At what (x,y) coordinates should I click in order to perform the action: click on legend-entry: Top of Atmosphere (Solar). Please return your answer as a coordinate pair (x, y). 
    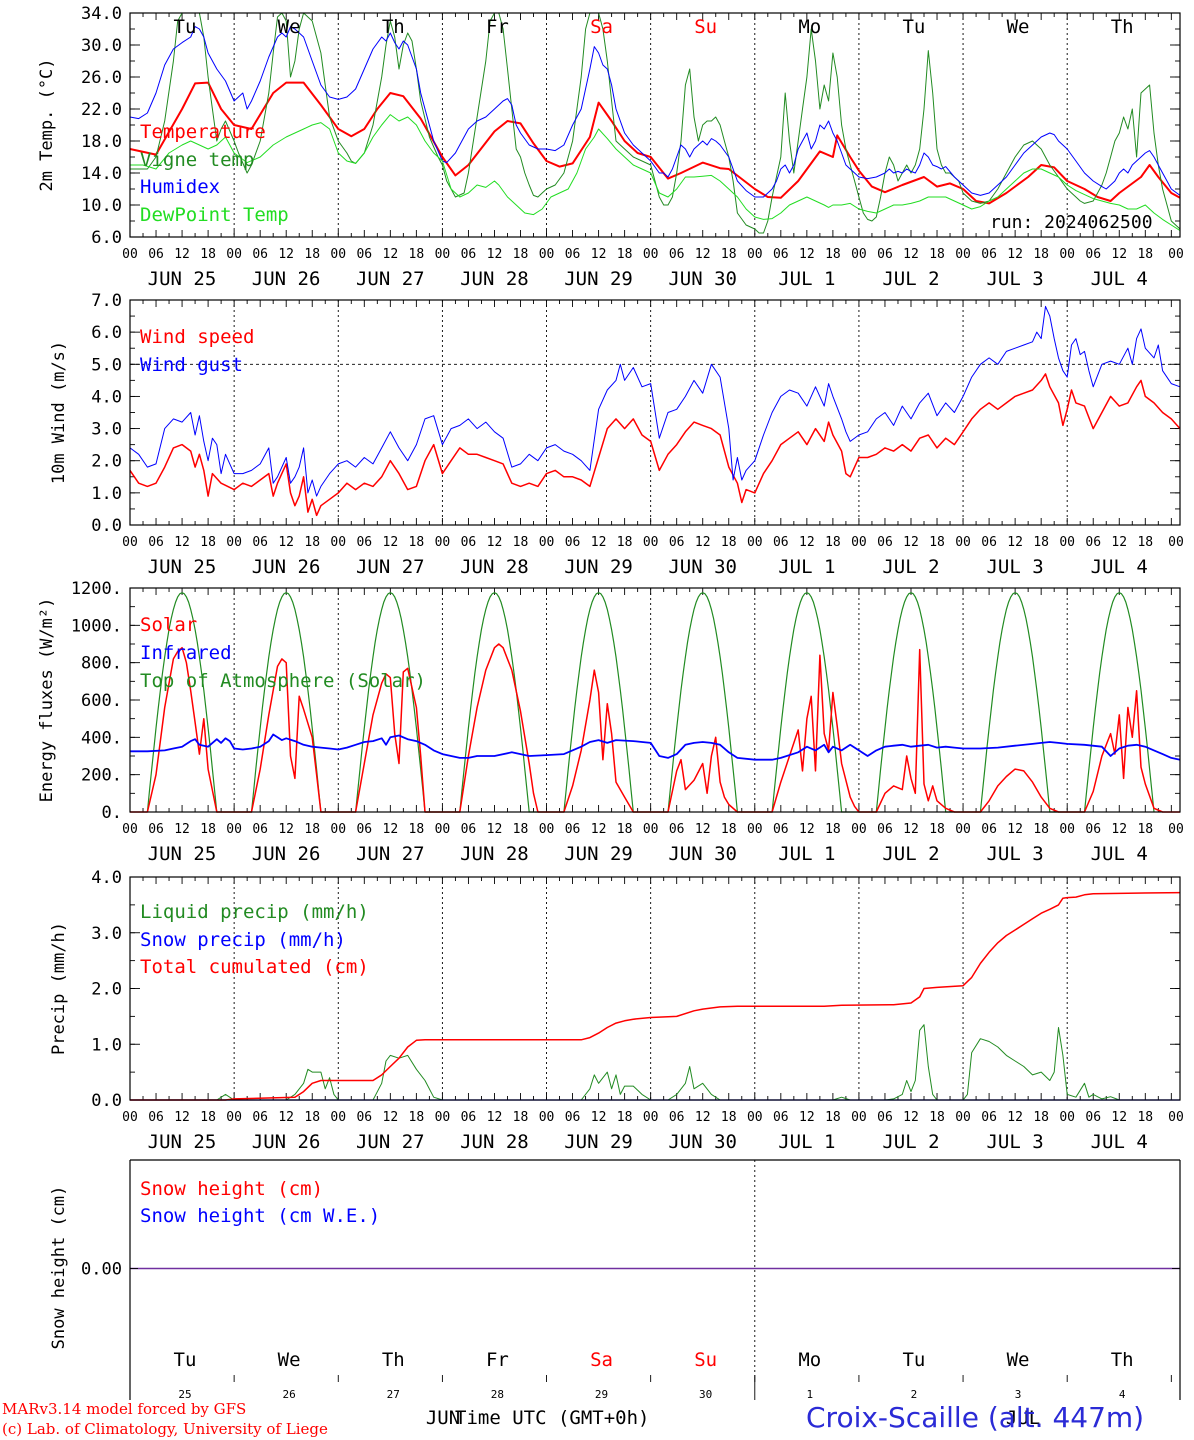
    Looking at the image, I should click on (283, 681).